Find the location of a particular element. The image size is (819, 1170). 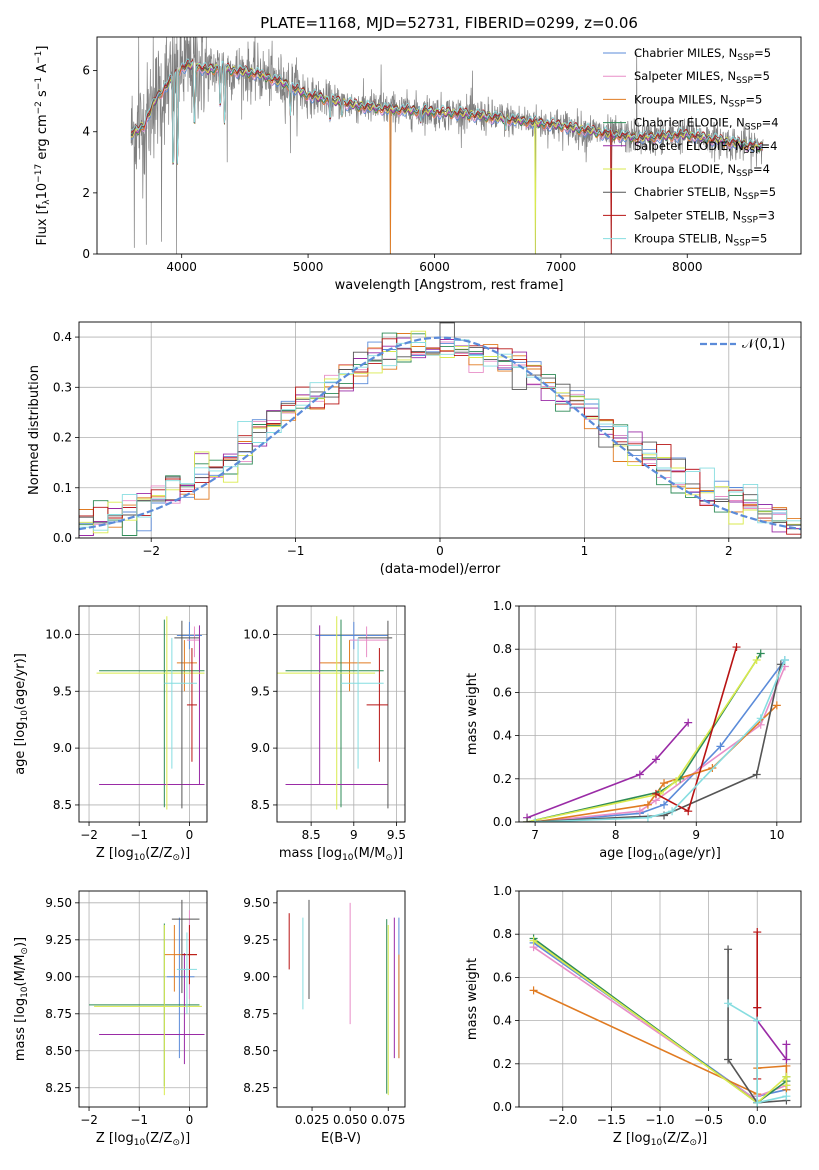

weight-marker-chabrier_elodie is located at coordinates (760, 653).